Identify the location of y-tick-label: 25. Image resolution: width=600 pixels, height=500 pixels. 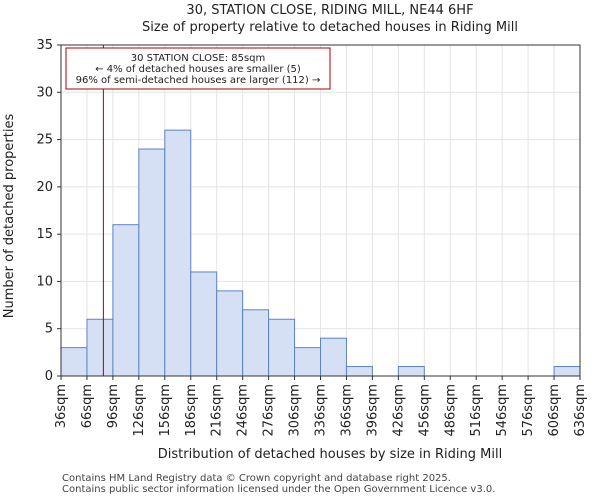
(44, 140).